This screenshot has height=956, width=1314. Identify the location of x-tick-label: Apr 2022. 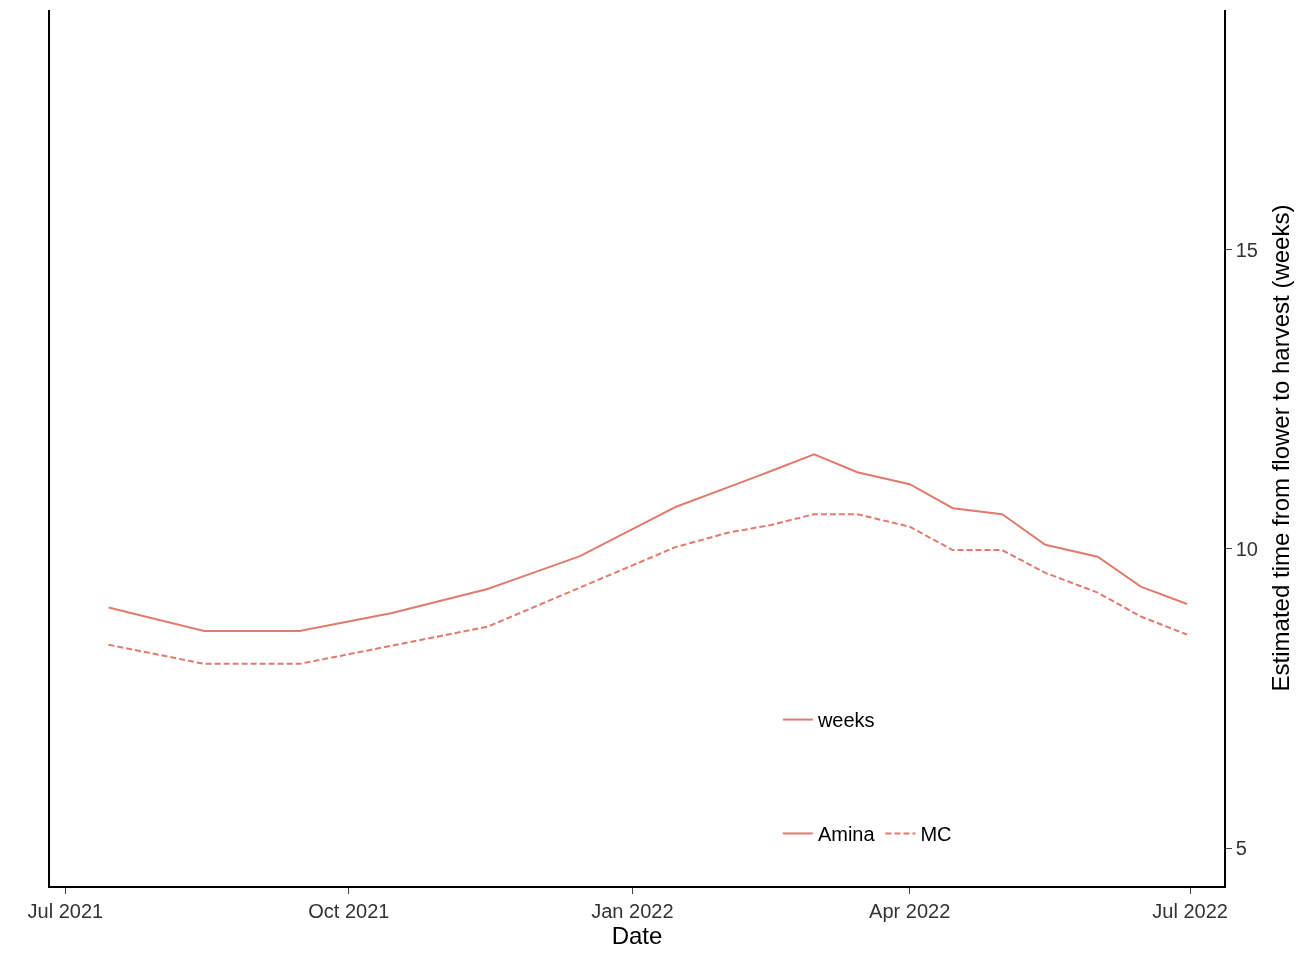
(910, 910).